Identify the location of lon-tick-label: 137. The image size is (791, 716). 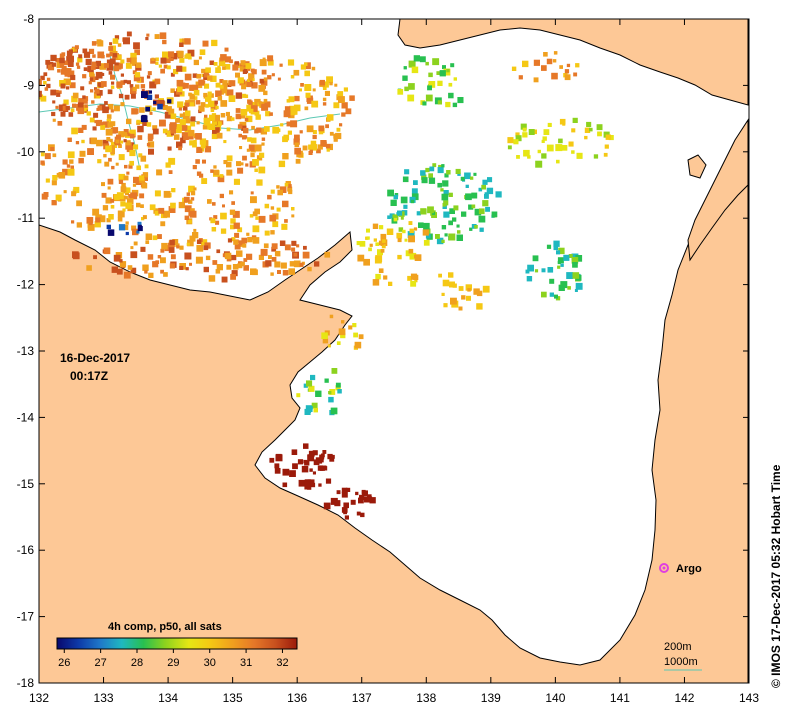
(362, 698).